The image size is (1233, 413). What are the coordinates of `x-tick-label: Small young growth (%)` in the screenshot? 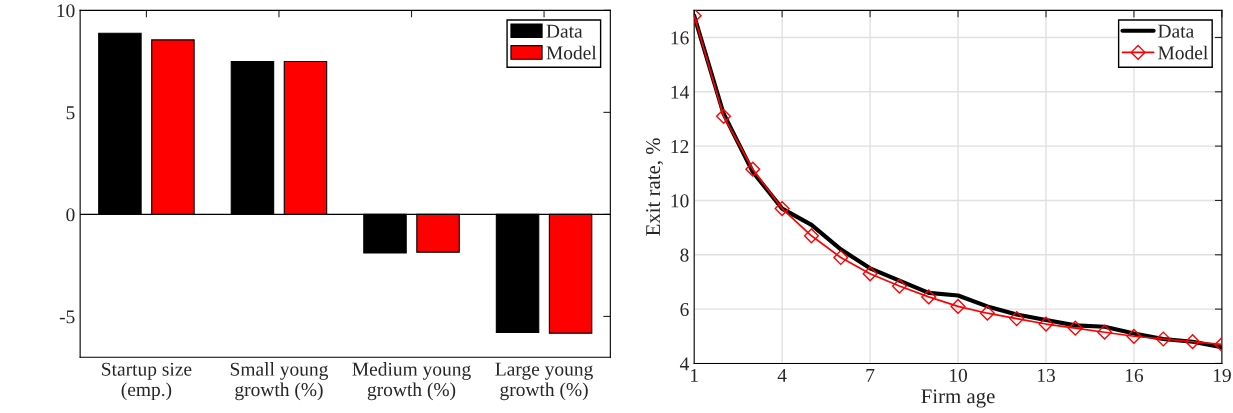 It's located at (279, 381).